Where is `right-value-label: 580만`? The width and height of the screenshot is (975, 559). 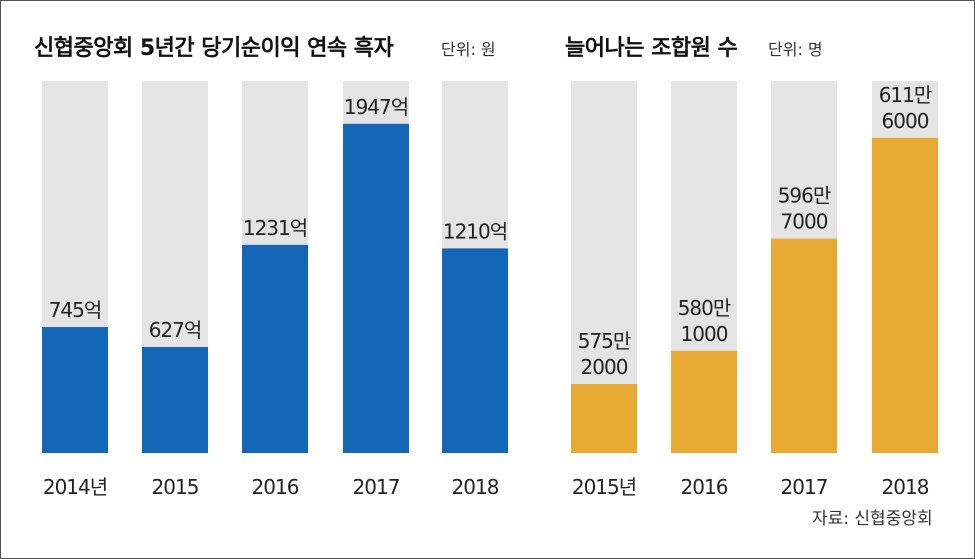 right-value-label: 580만 is located at coordinates (704, 308).